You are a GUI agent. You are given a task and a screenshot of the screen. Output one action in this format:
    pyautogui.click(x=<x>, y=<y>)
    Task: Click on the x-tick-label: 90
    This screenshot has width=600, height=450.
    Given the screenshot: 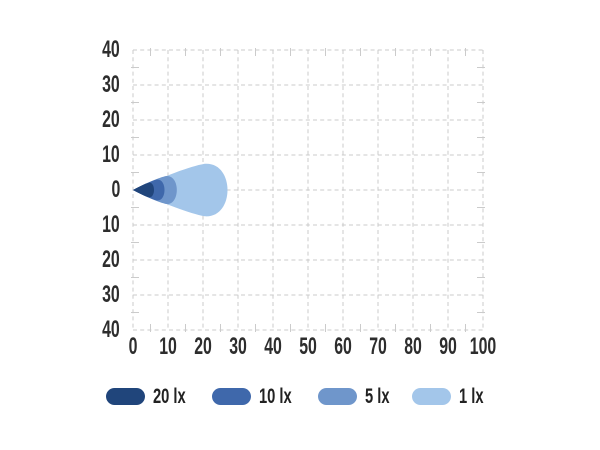 What is the action you would take?
    pyautogui.click(x=448, y=346)
    